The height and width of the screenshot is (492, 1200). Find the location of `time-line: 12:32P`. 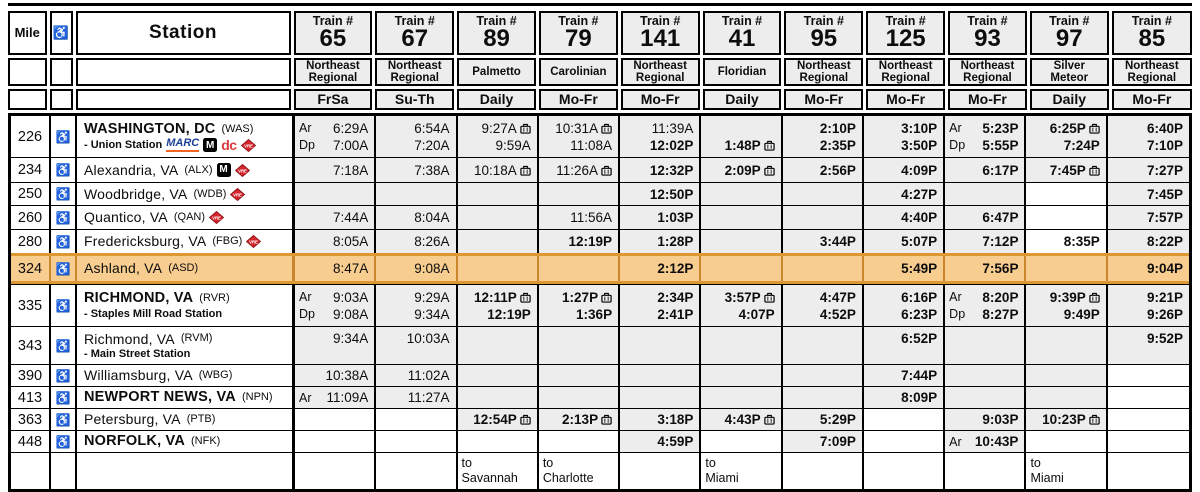

time-line: 12:32P is located at coordinates (659, 170).